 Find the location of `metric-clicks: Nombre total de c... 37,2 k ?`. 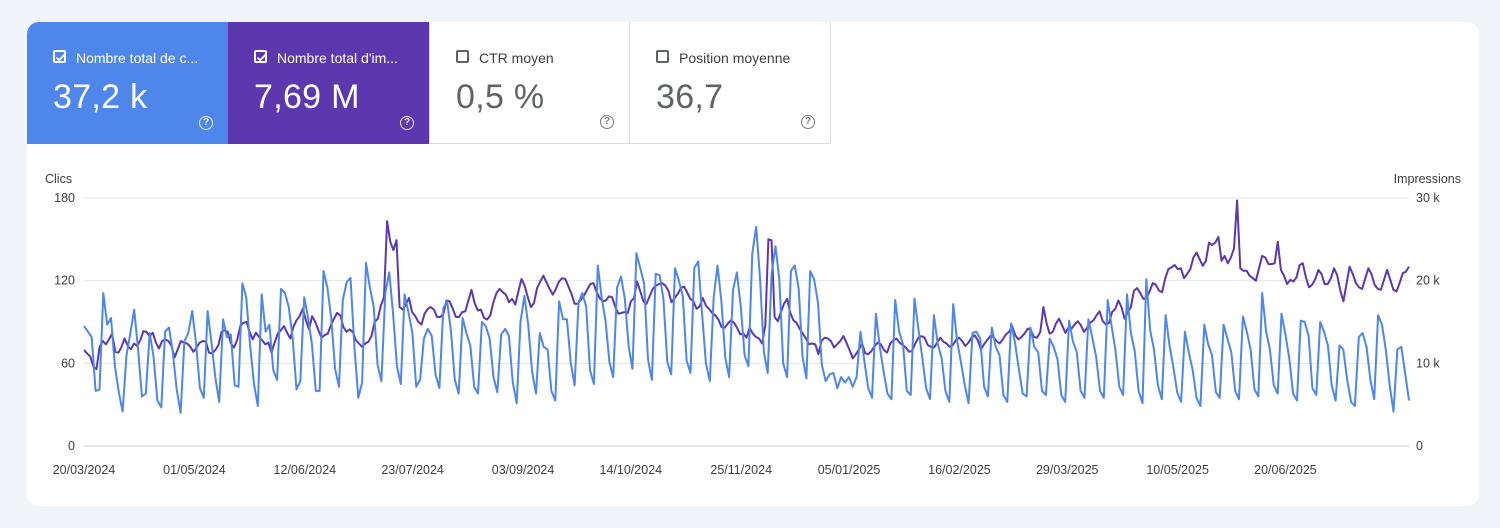

metric-clicks: Nombre total de c... 37,2 k ? is located at coordinates (127, 83).